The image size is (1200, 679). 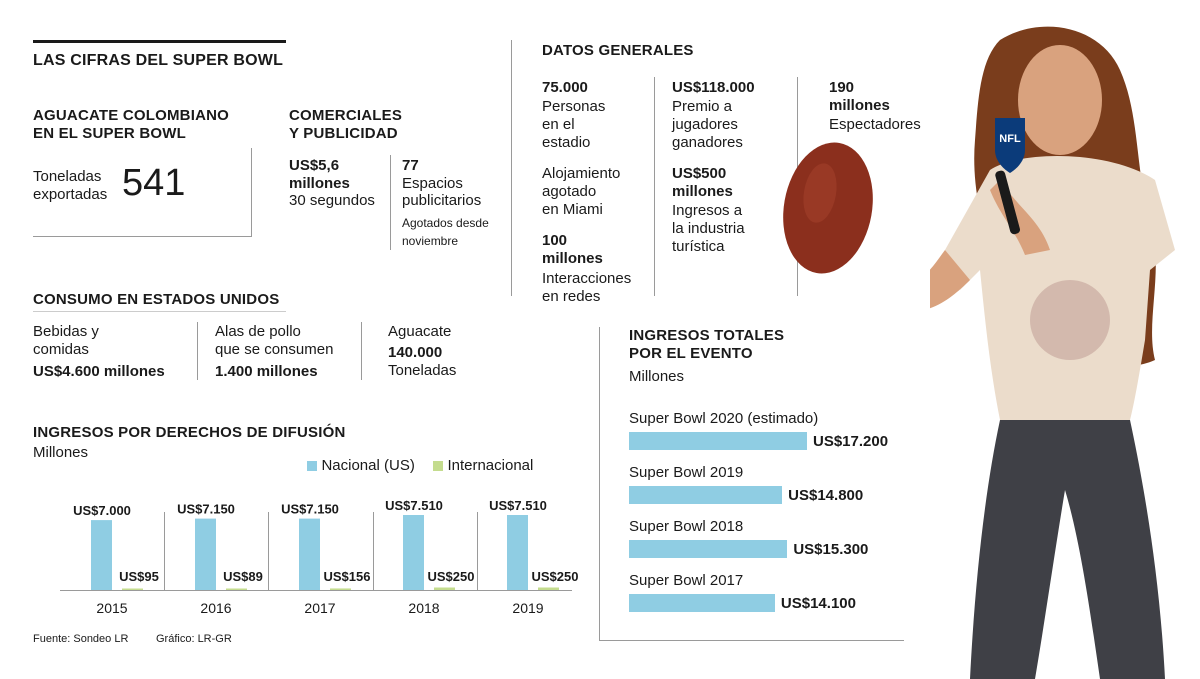 I want to click on consumo-c3-value: 140.000, so click(x=415, y=352).